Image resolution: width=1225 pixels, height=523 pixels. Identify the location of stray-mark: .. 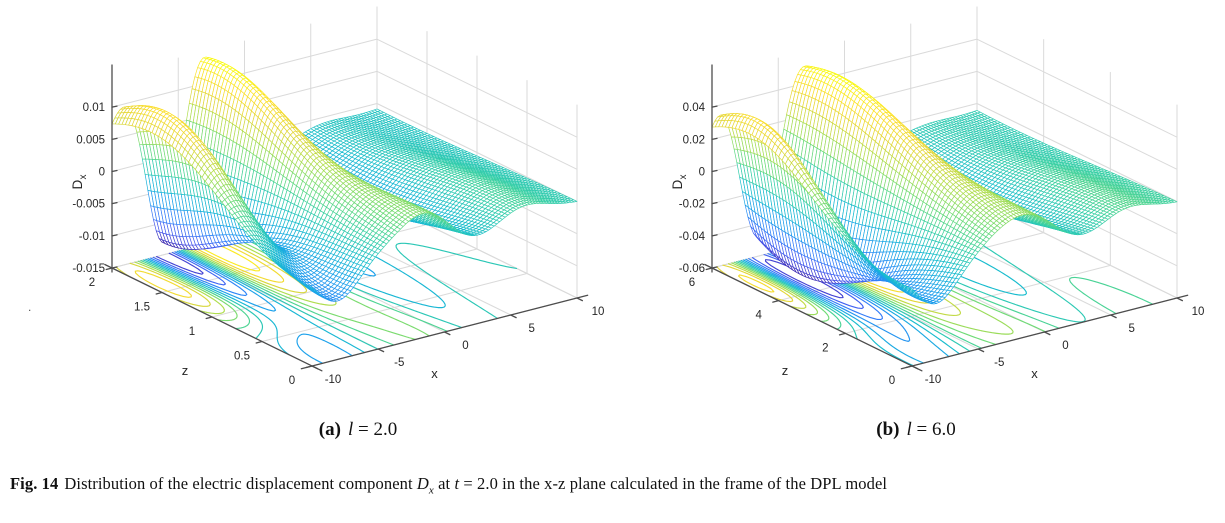
(30, 307).